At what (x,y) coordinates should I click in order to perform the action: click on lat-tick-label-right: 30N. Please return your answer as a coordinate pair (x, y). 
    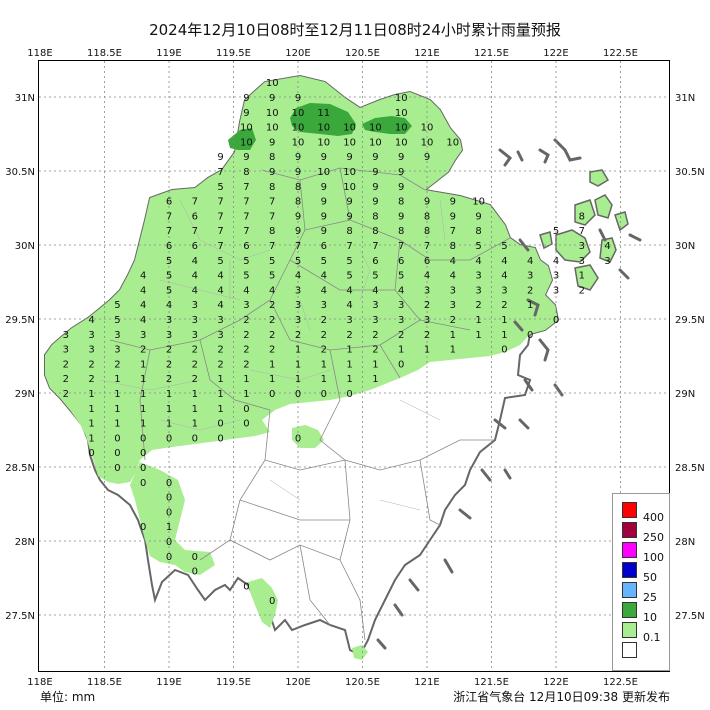
    Looking at the image, I should click on (685, 246).